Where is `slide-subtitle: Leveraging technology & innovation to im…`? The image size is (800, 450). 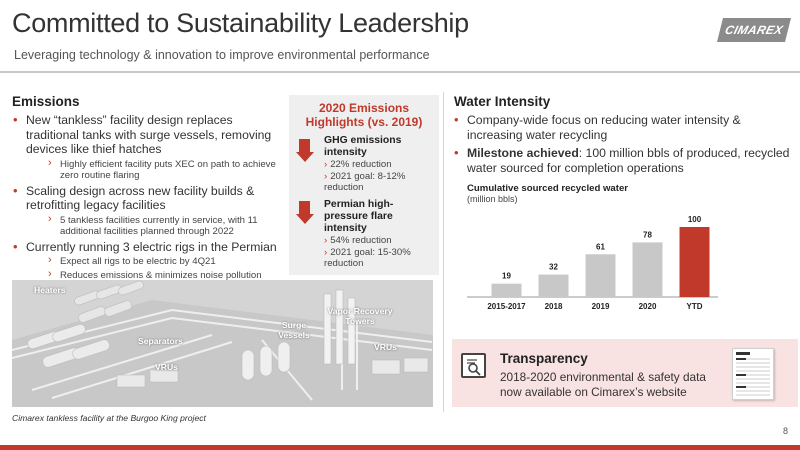 slide-subtitle: Leveraging technology & innovation to im… is located at coordinates (222, 55).